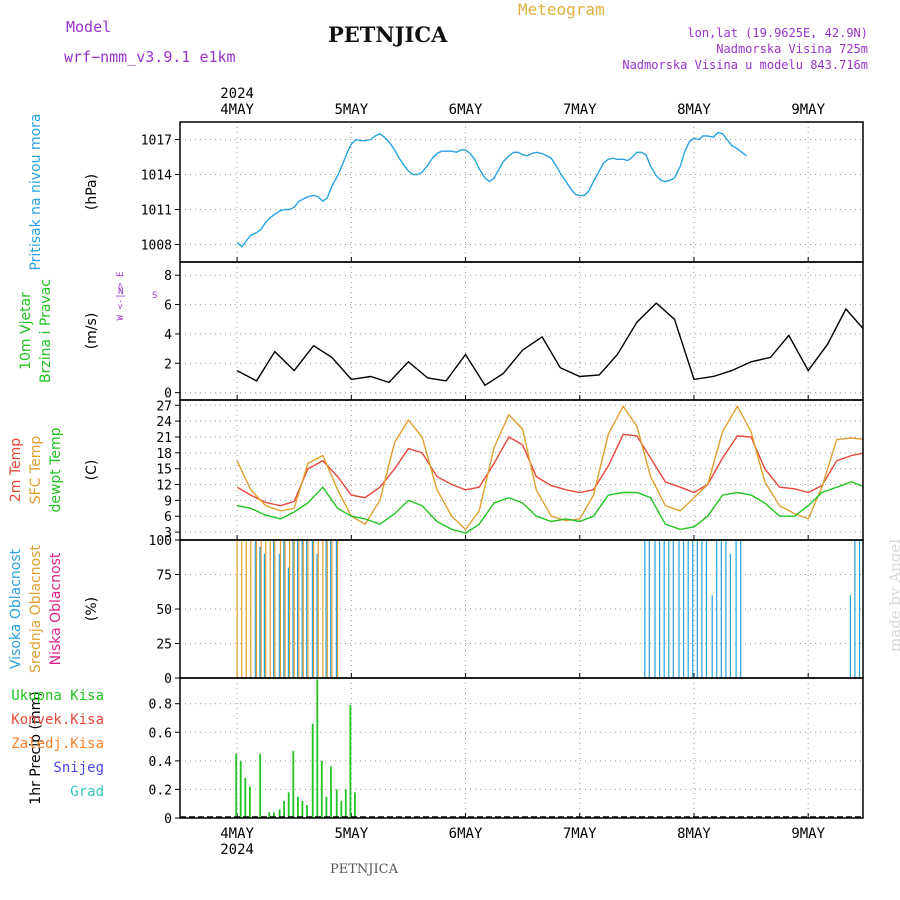 The image size is (900, 900). Describe the element at coordinates (92, 192) in the screenshot. I see `y-axis-unit: (hPa)` at that location.